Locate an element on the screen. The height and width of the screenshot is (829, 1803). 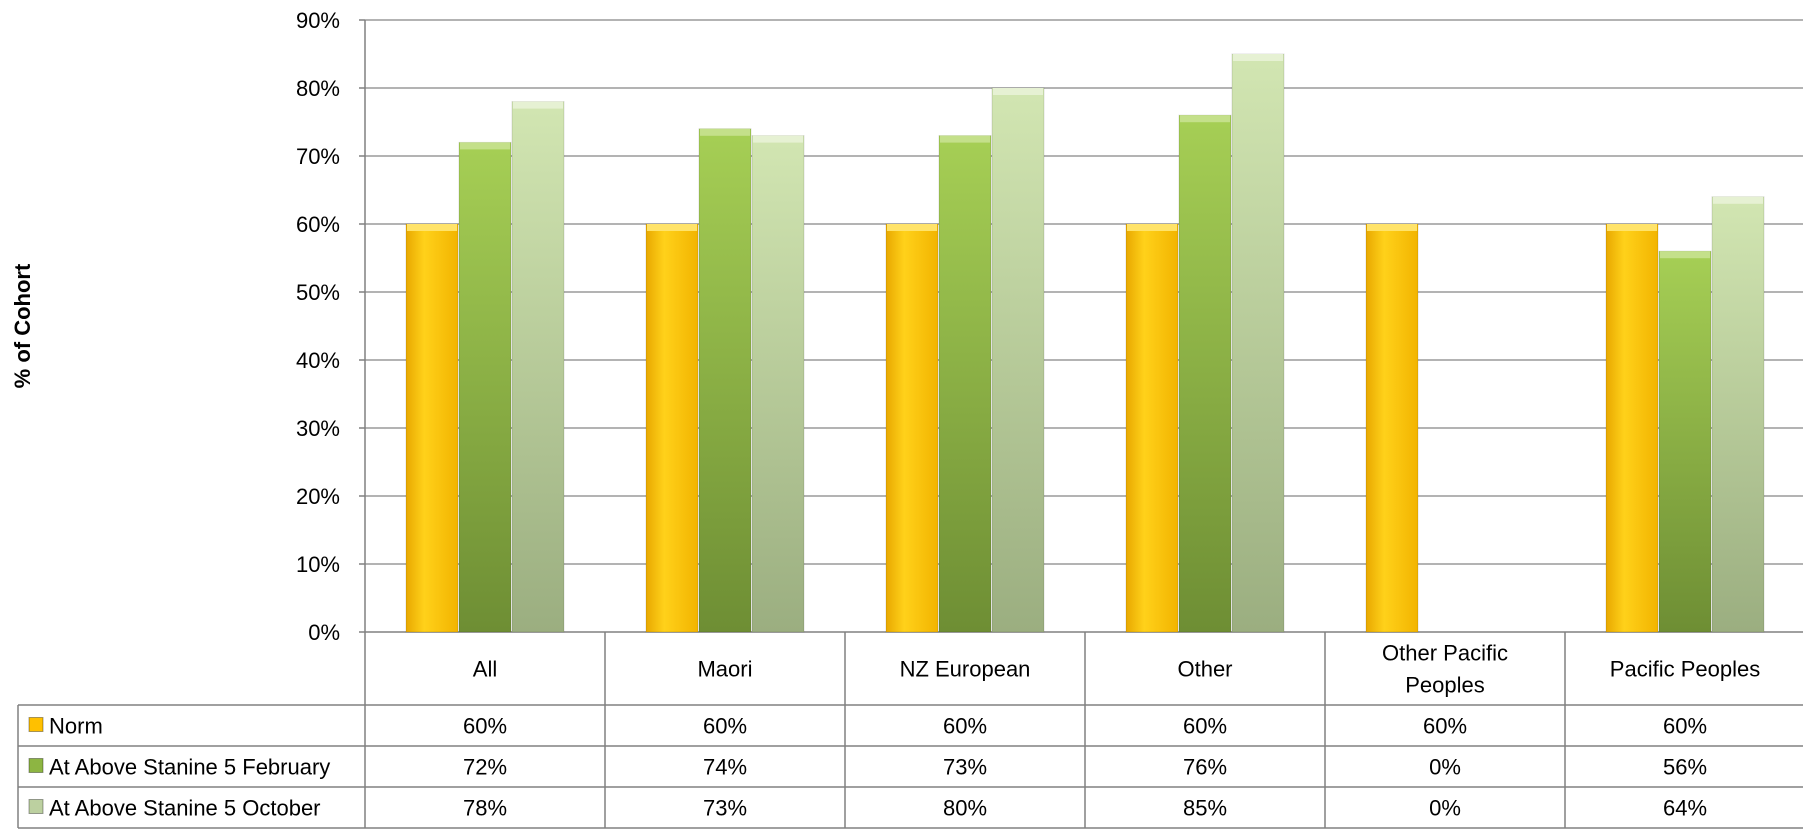
table-cell-value: 85% is located at coordinates (1205, 808).